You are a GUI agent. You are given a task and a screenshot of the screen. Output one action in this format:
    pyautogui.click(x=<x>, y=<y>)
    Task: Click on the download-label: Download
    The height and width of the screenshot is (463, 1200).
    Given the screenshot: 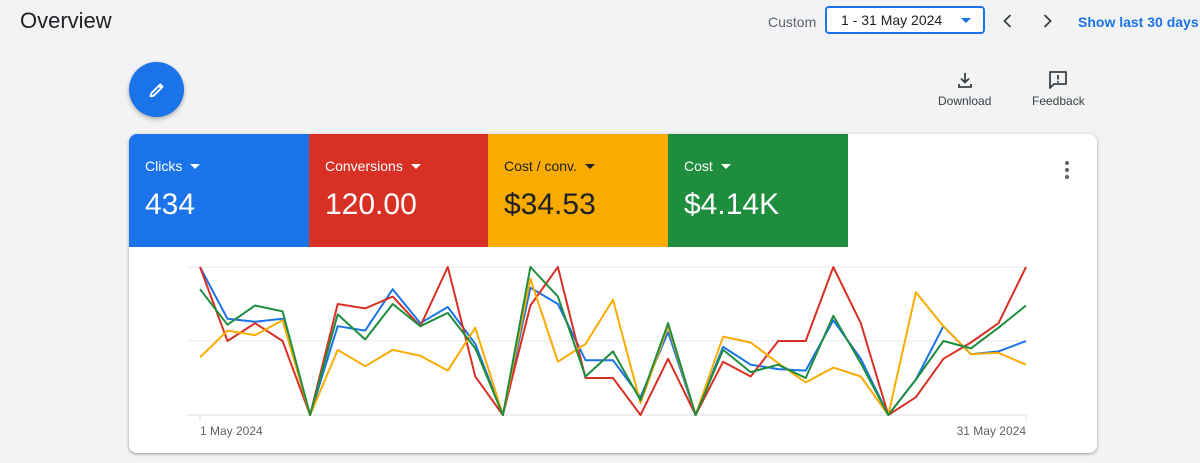 What is the action you would take?
    pyautogui.click(x=965, y=101)
    